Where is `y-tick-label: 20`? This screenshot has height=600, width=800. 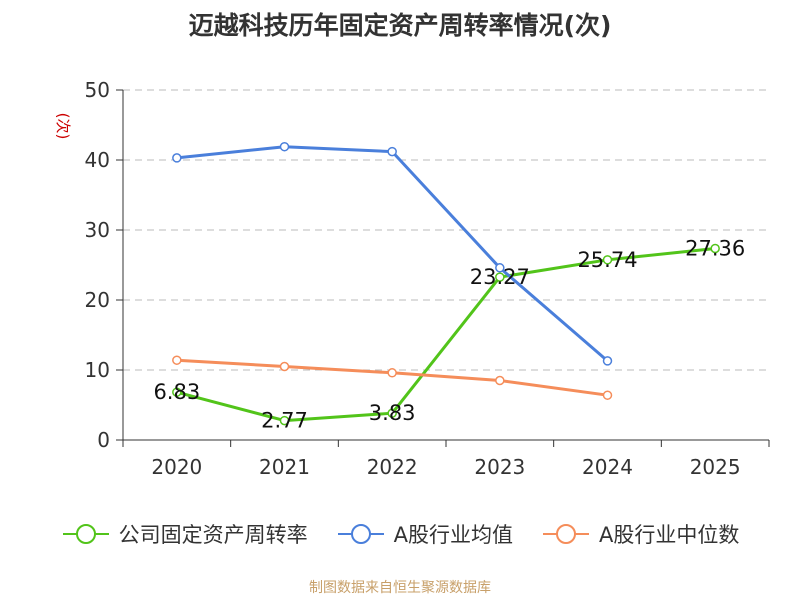 y-tick-label: 20 is located at coordinates (97, 300).